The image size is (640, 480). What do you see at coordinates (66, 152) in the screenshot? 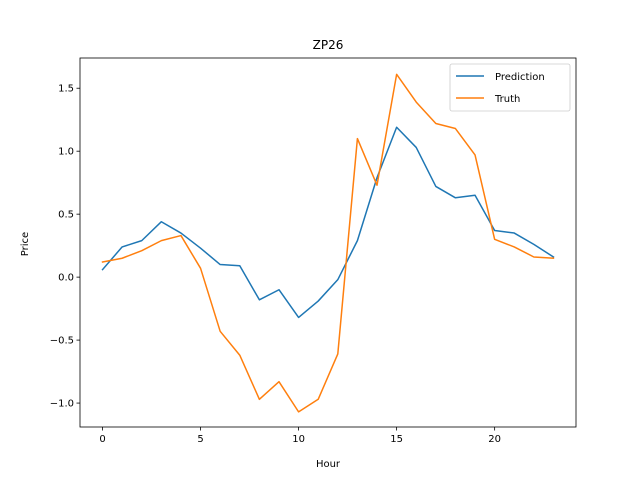
I see `y-tick-label: 1.0` at bounding box center [66, 152].